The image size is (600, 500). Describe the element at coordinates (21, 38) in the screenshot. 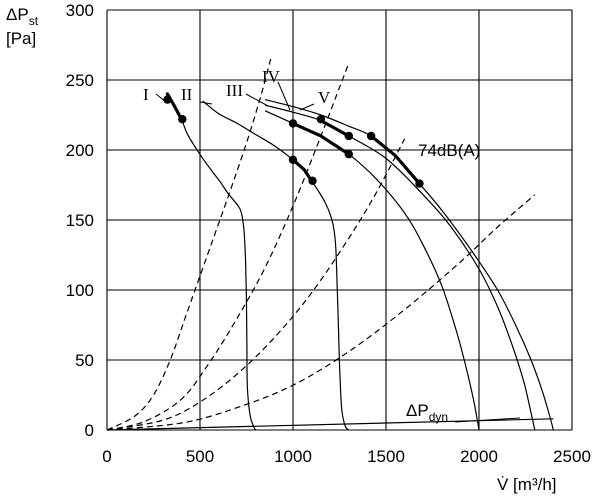

I see `y-axis-unit: [Pa]` at that location.